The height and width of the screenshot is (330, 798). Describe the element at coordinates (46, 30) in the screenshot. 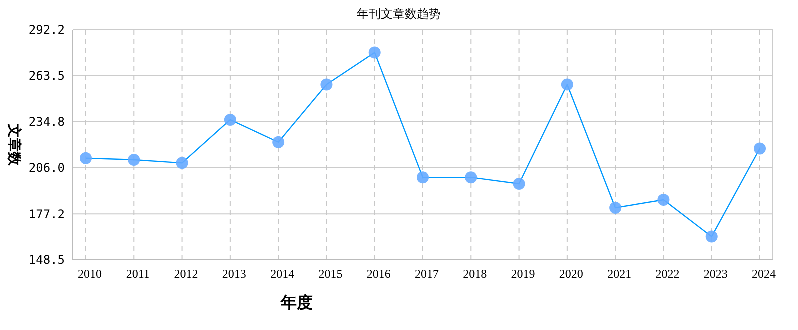

I see `y-tick-label: 292.2` at that location.